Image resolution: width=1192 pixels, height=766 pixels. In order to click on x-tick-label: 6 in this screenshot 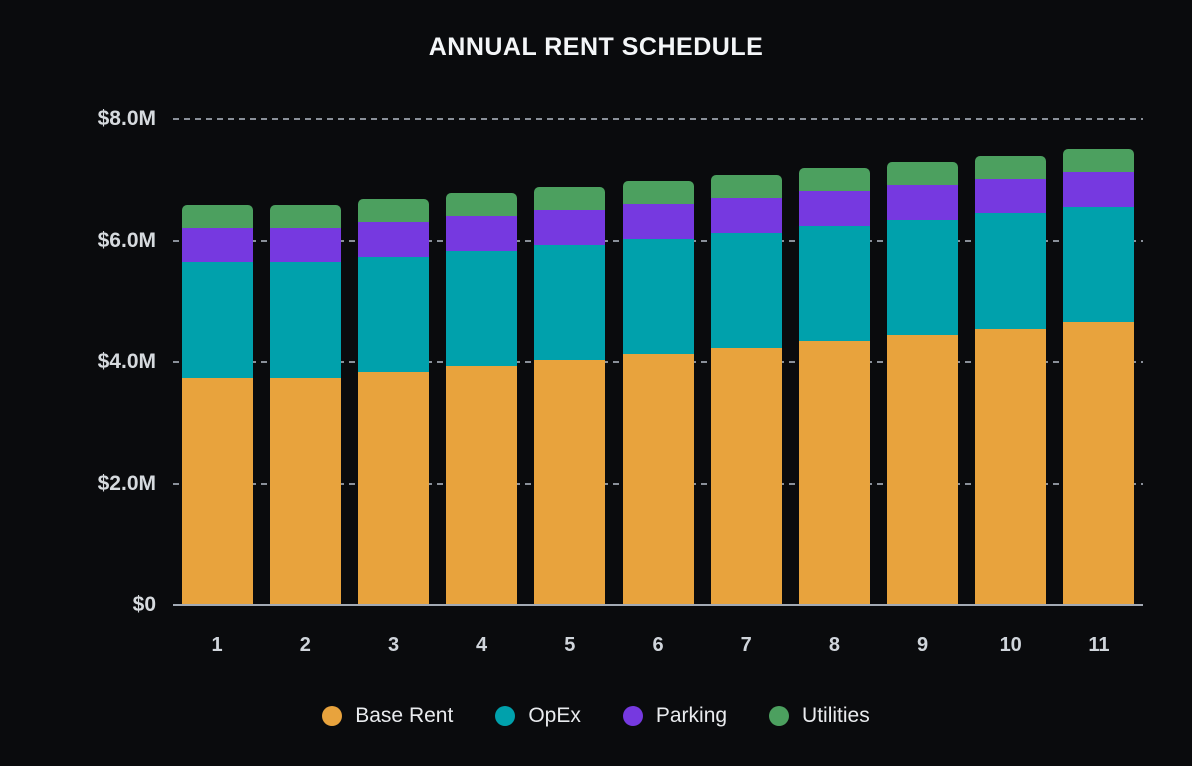, I will do `click(658, 645)`.